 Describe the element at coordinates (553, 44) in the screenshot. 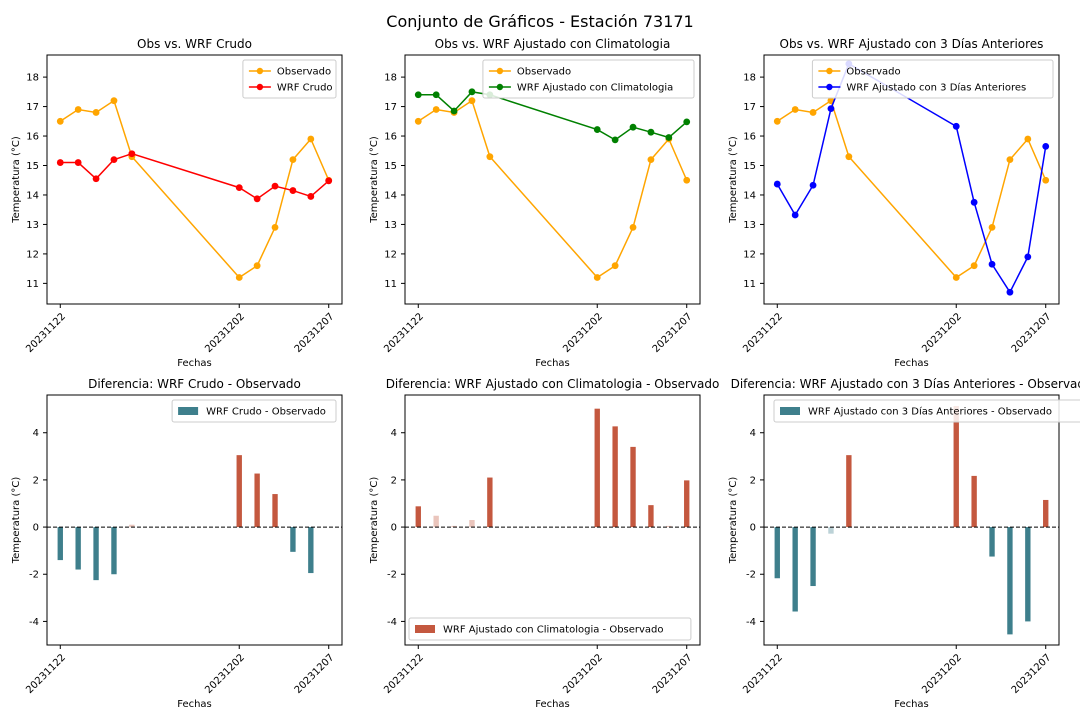

I see `chart-title: Obs vs. WRF Ajustado con Climatologia` at that location.